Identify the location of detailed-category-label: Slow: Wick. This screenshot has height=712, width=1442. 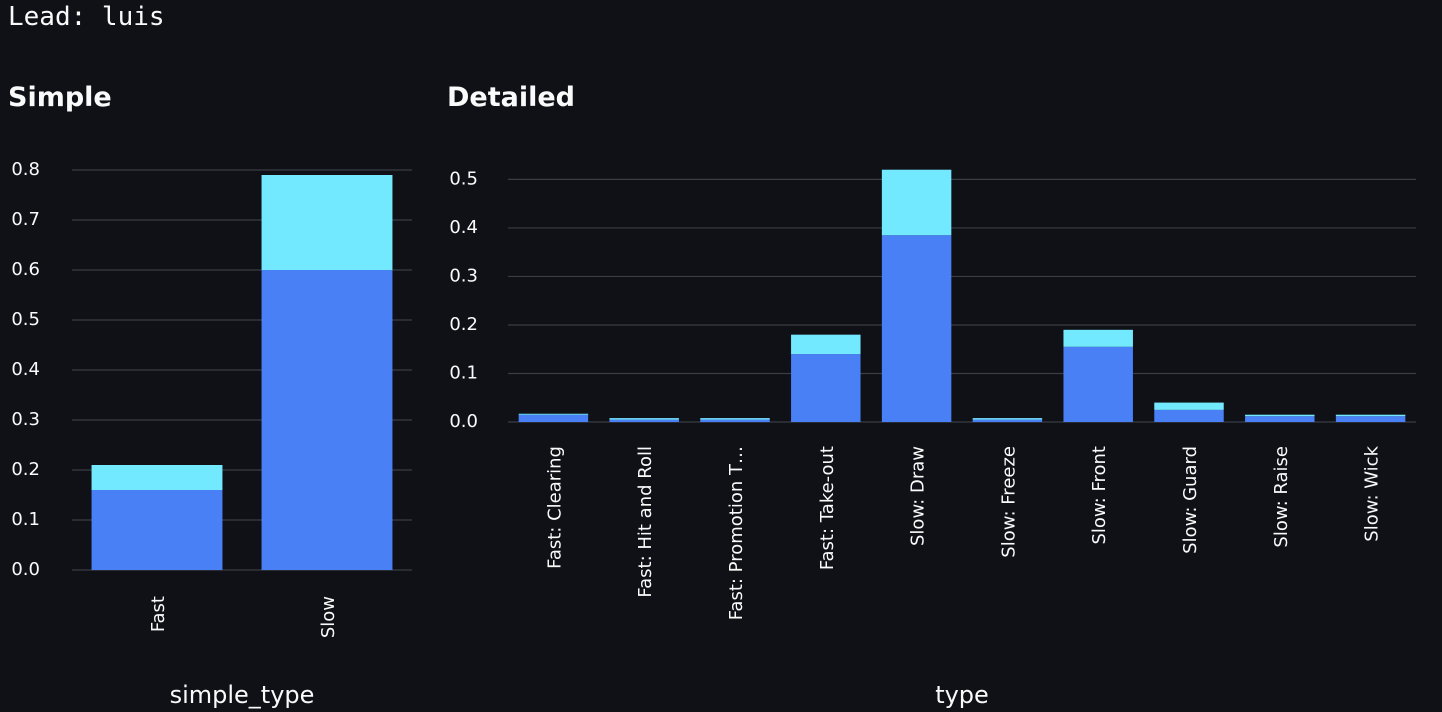
(1372, 493).